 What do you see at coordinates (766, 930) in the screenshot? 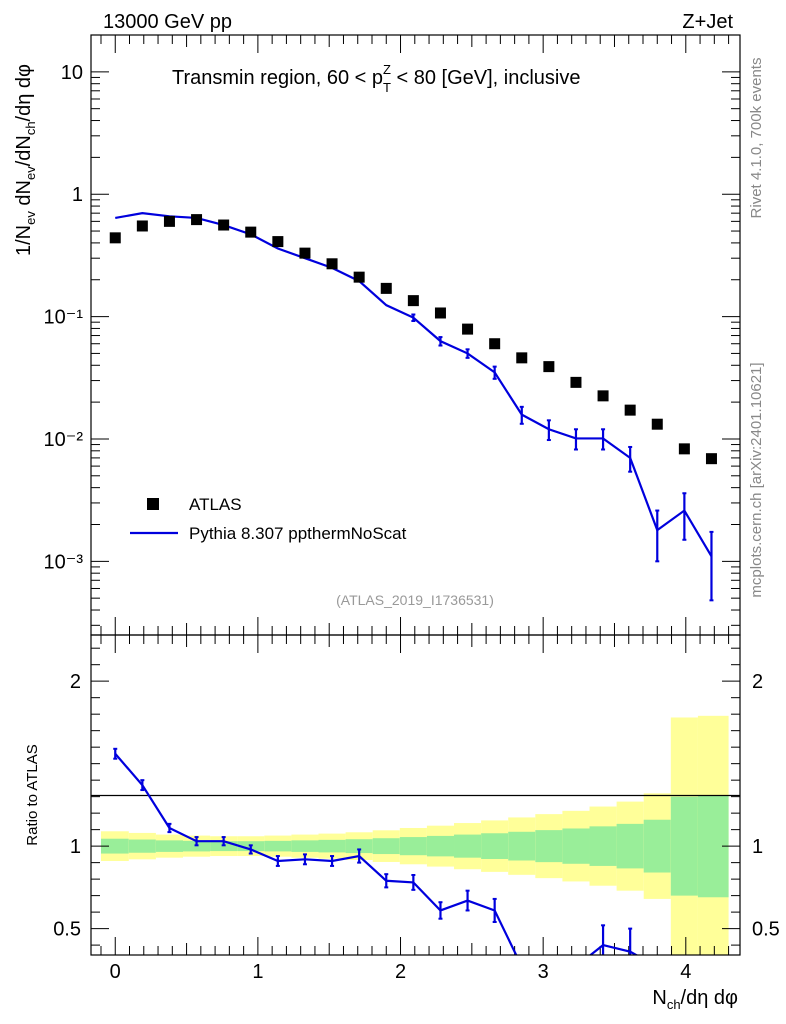
I see `ratio-y-tick-label-right: 0.5` at bounding box center [766, 930].